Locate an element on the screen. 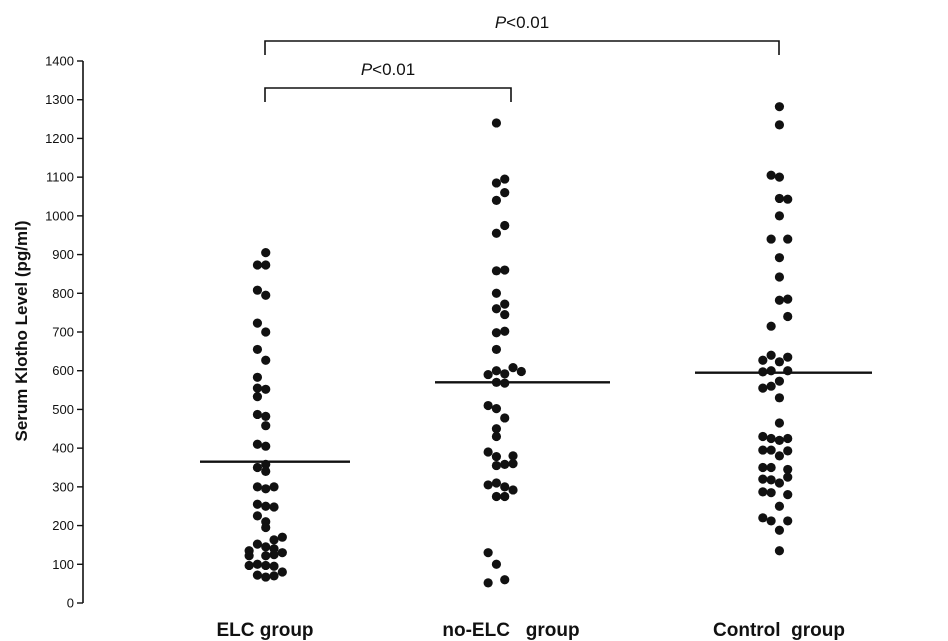  y-tick-label: 0 is located at coordinates (70, 603).